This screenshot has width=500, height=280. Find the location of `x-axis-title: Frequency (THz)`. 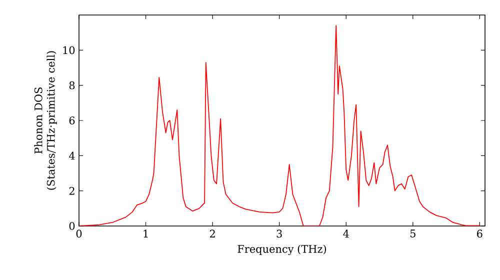

x-axis-title: Frequency (THz) is located at coordinates (282, 250).